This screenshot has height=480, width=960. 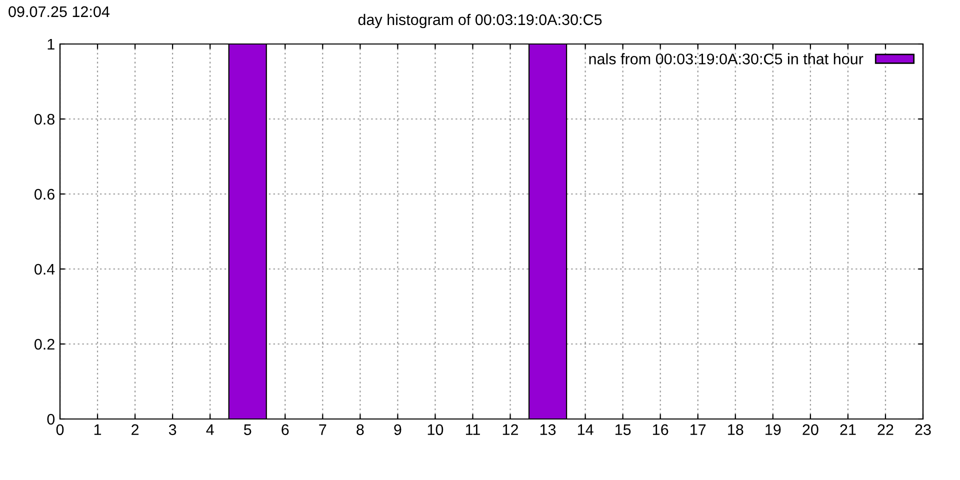 I want to click on x-tick-label: 19, so click(x=773, y=430).